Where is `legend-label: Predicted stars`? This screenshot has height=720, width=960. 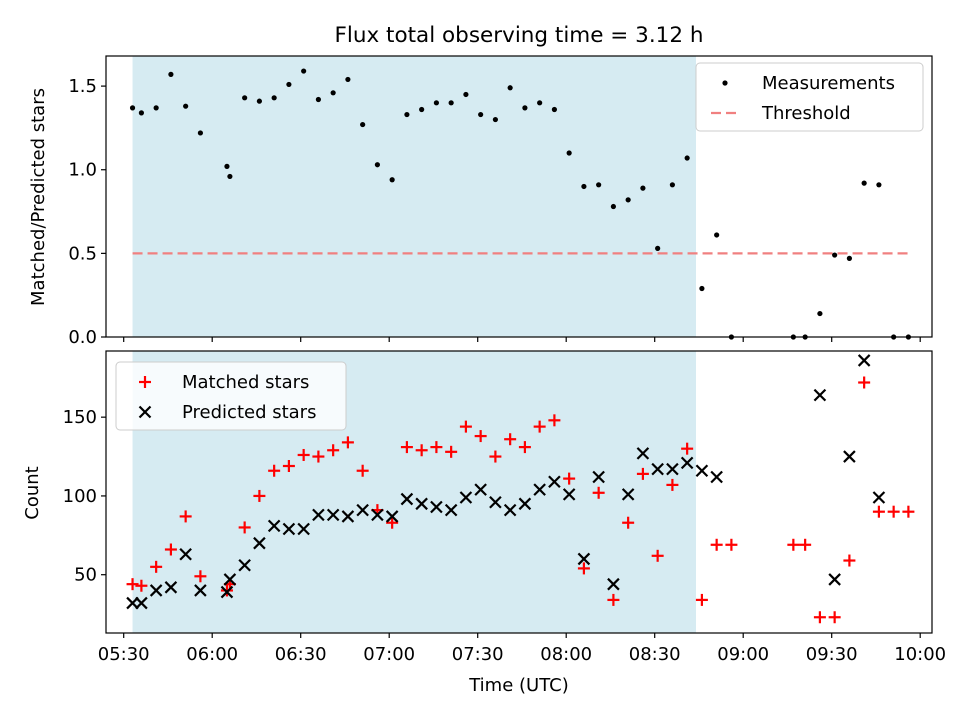
legend-label: Predicted stars is located at coordinates (249, 412).